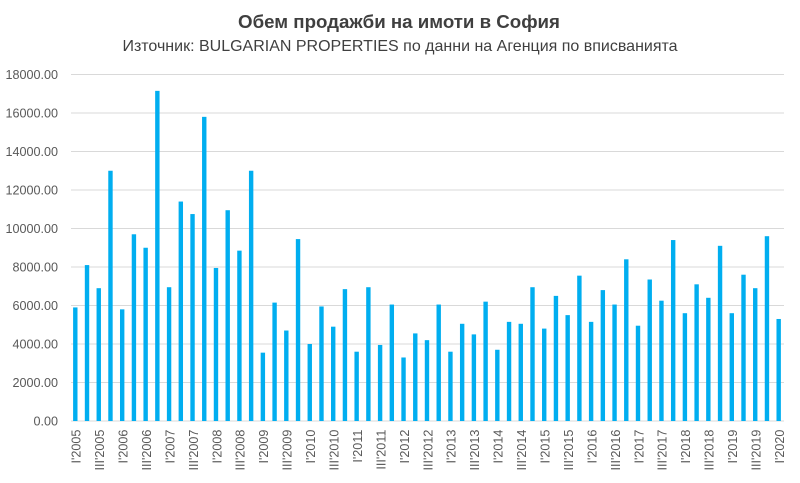  Describe the element at coordinates (35, 344) in the screenshot. I see `svg-text: 4000.00` at that location.